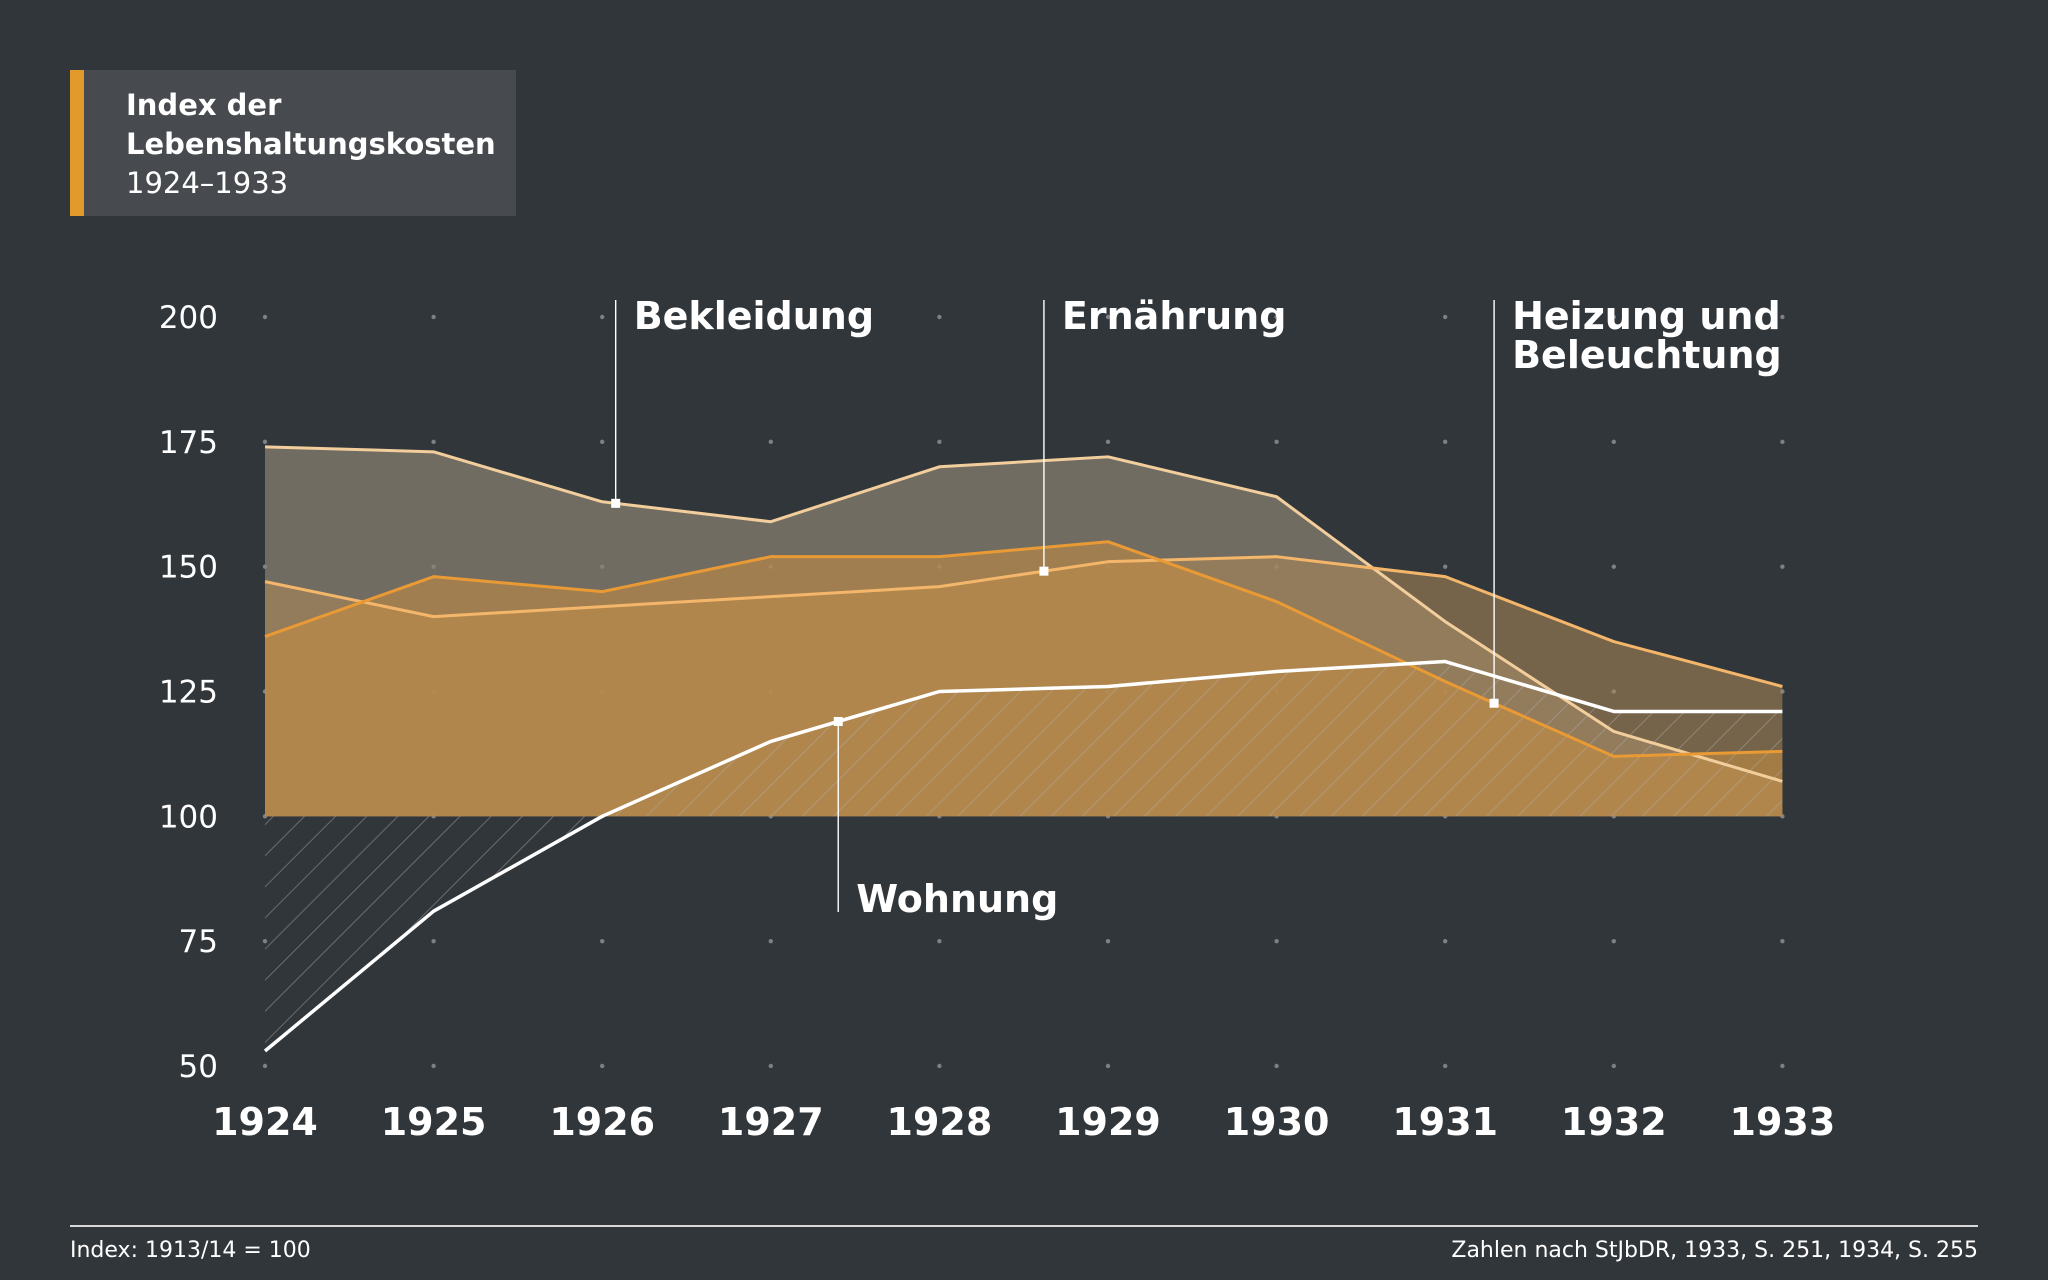 The width and height of the screenshot is (2048, 1280). Describe the element at coordinates (771, 1122) in the screenshot. I see `x-tick-label: 1927` at that location.